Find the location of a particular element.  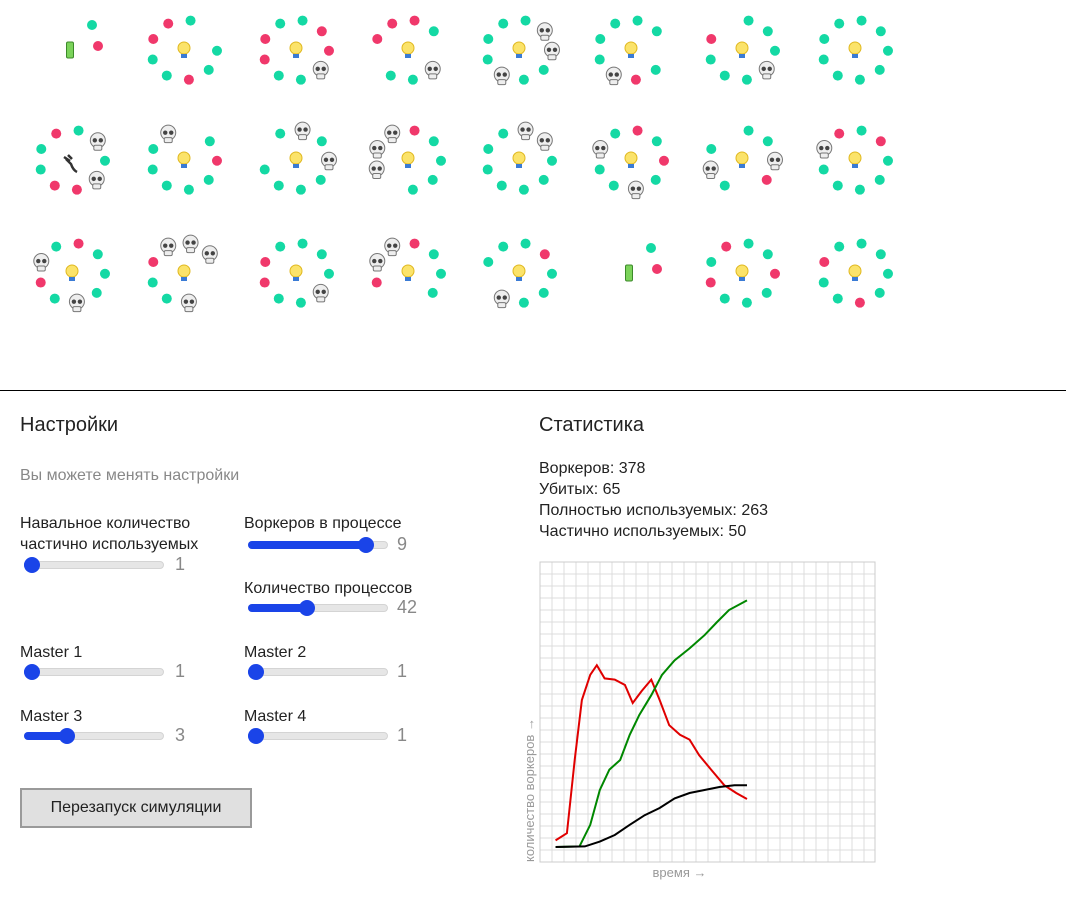

chart: время → количество воркеров → is located at coordinates (699, 720).